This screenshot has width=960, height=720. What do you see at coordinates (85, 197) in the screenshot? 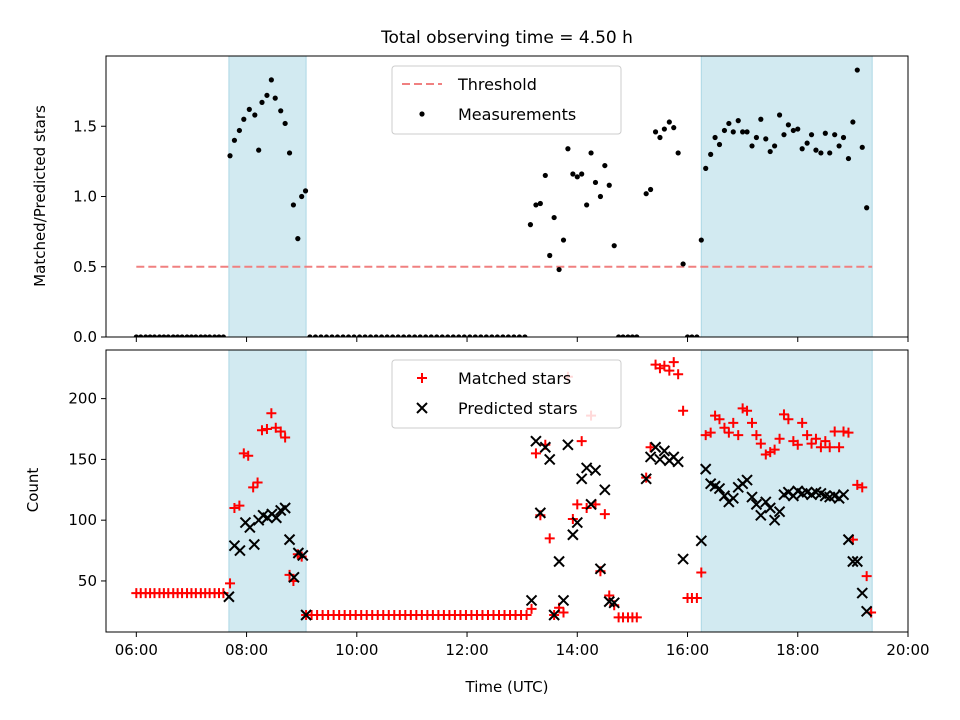
I see `y-tick-label: 1.0` at bounding box center [85, 197].